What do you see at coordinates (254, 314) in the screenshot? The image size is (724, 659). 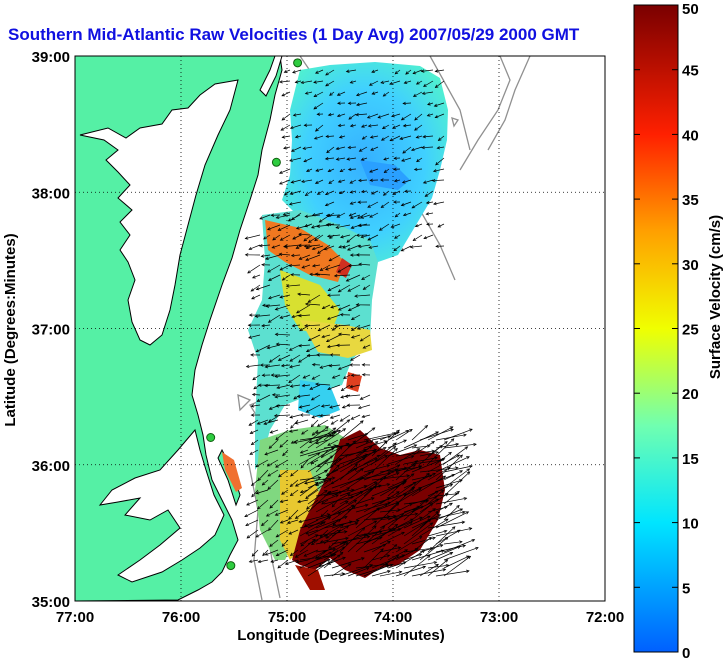 I see `station-markers` at bounding box center [254, 314].